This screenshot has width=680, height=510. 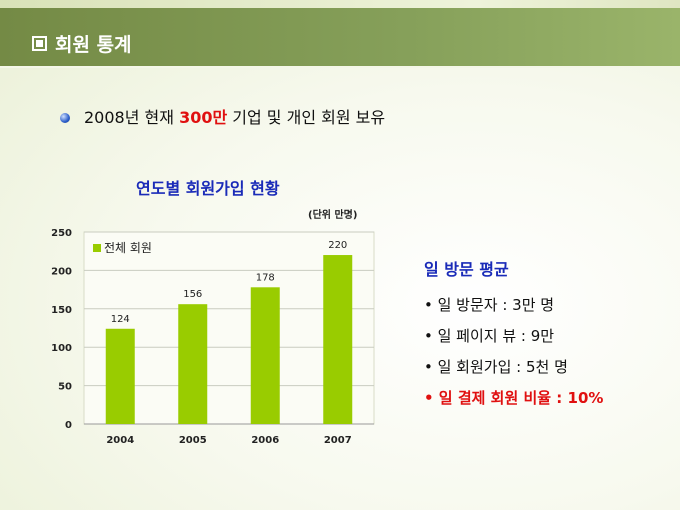 What do you see at coordinates (39, 43) in the screenshot?
I see `square-icon` at bounding box center [39, 43].